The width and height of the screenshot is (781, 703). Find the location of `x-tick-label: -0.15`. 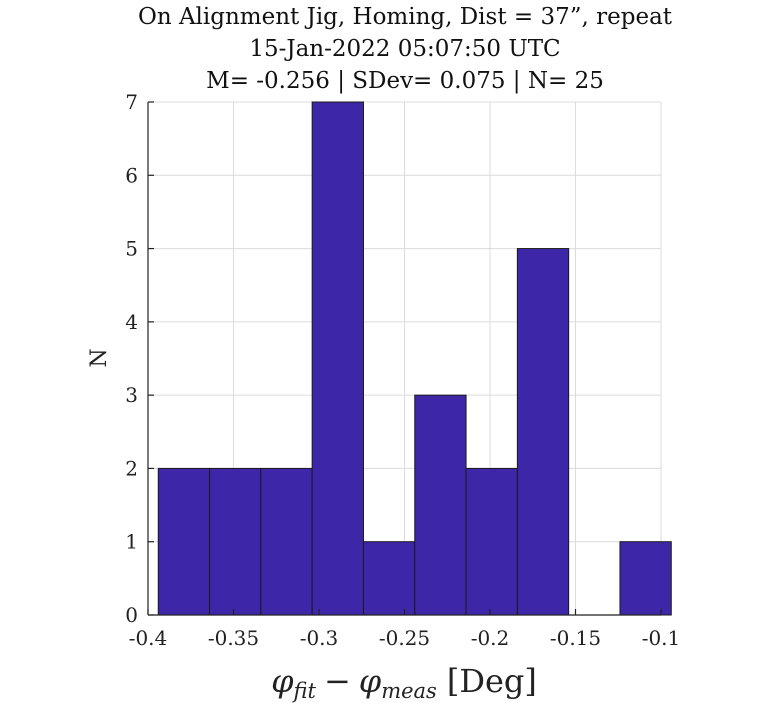

x-tick-label: -0.15 is located at coordinates (575, 638).